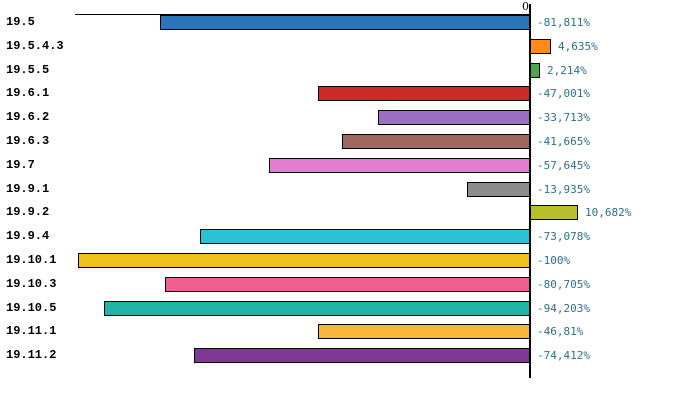 This screenshot has width=700, height=405. What do you see at coordinates (563, 165) in the screenshot?
I see `value-label: -57,645%` at bounding box center [563, 165].